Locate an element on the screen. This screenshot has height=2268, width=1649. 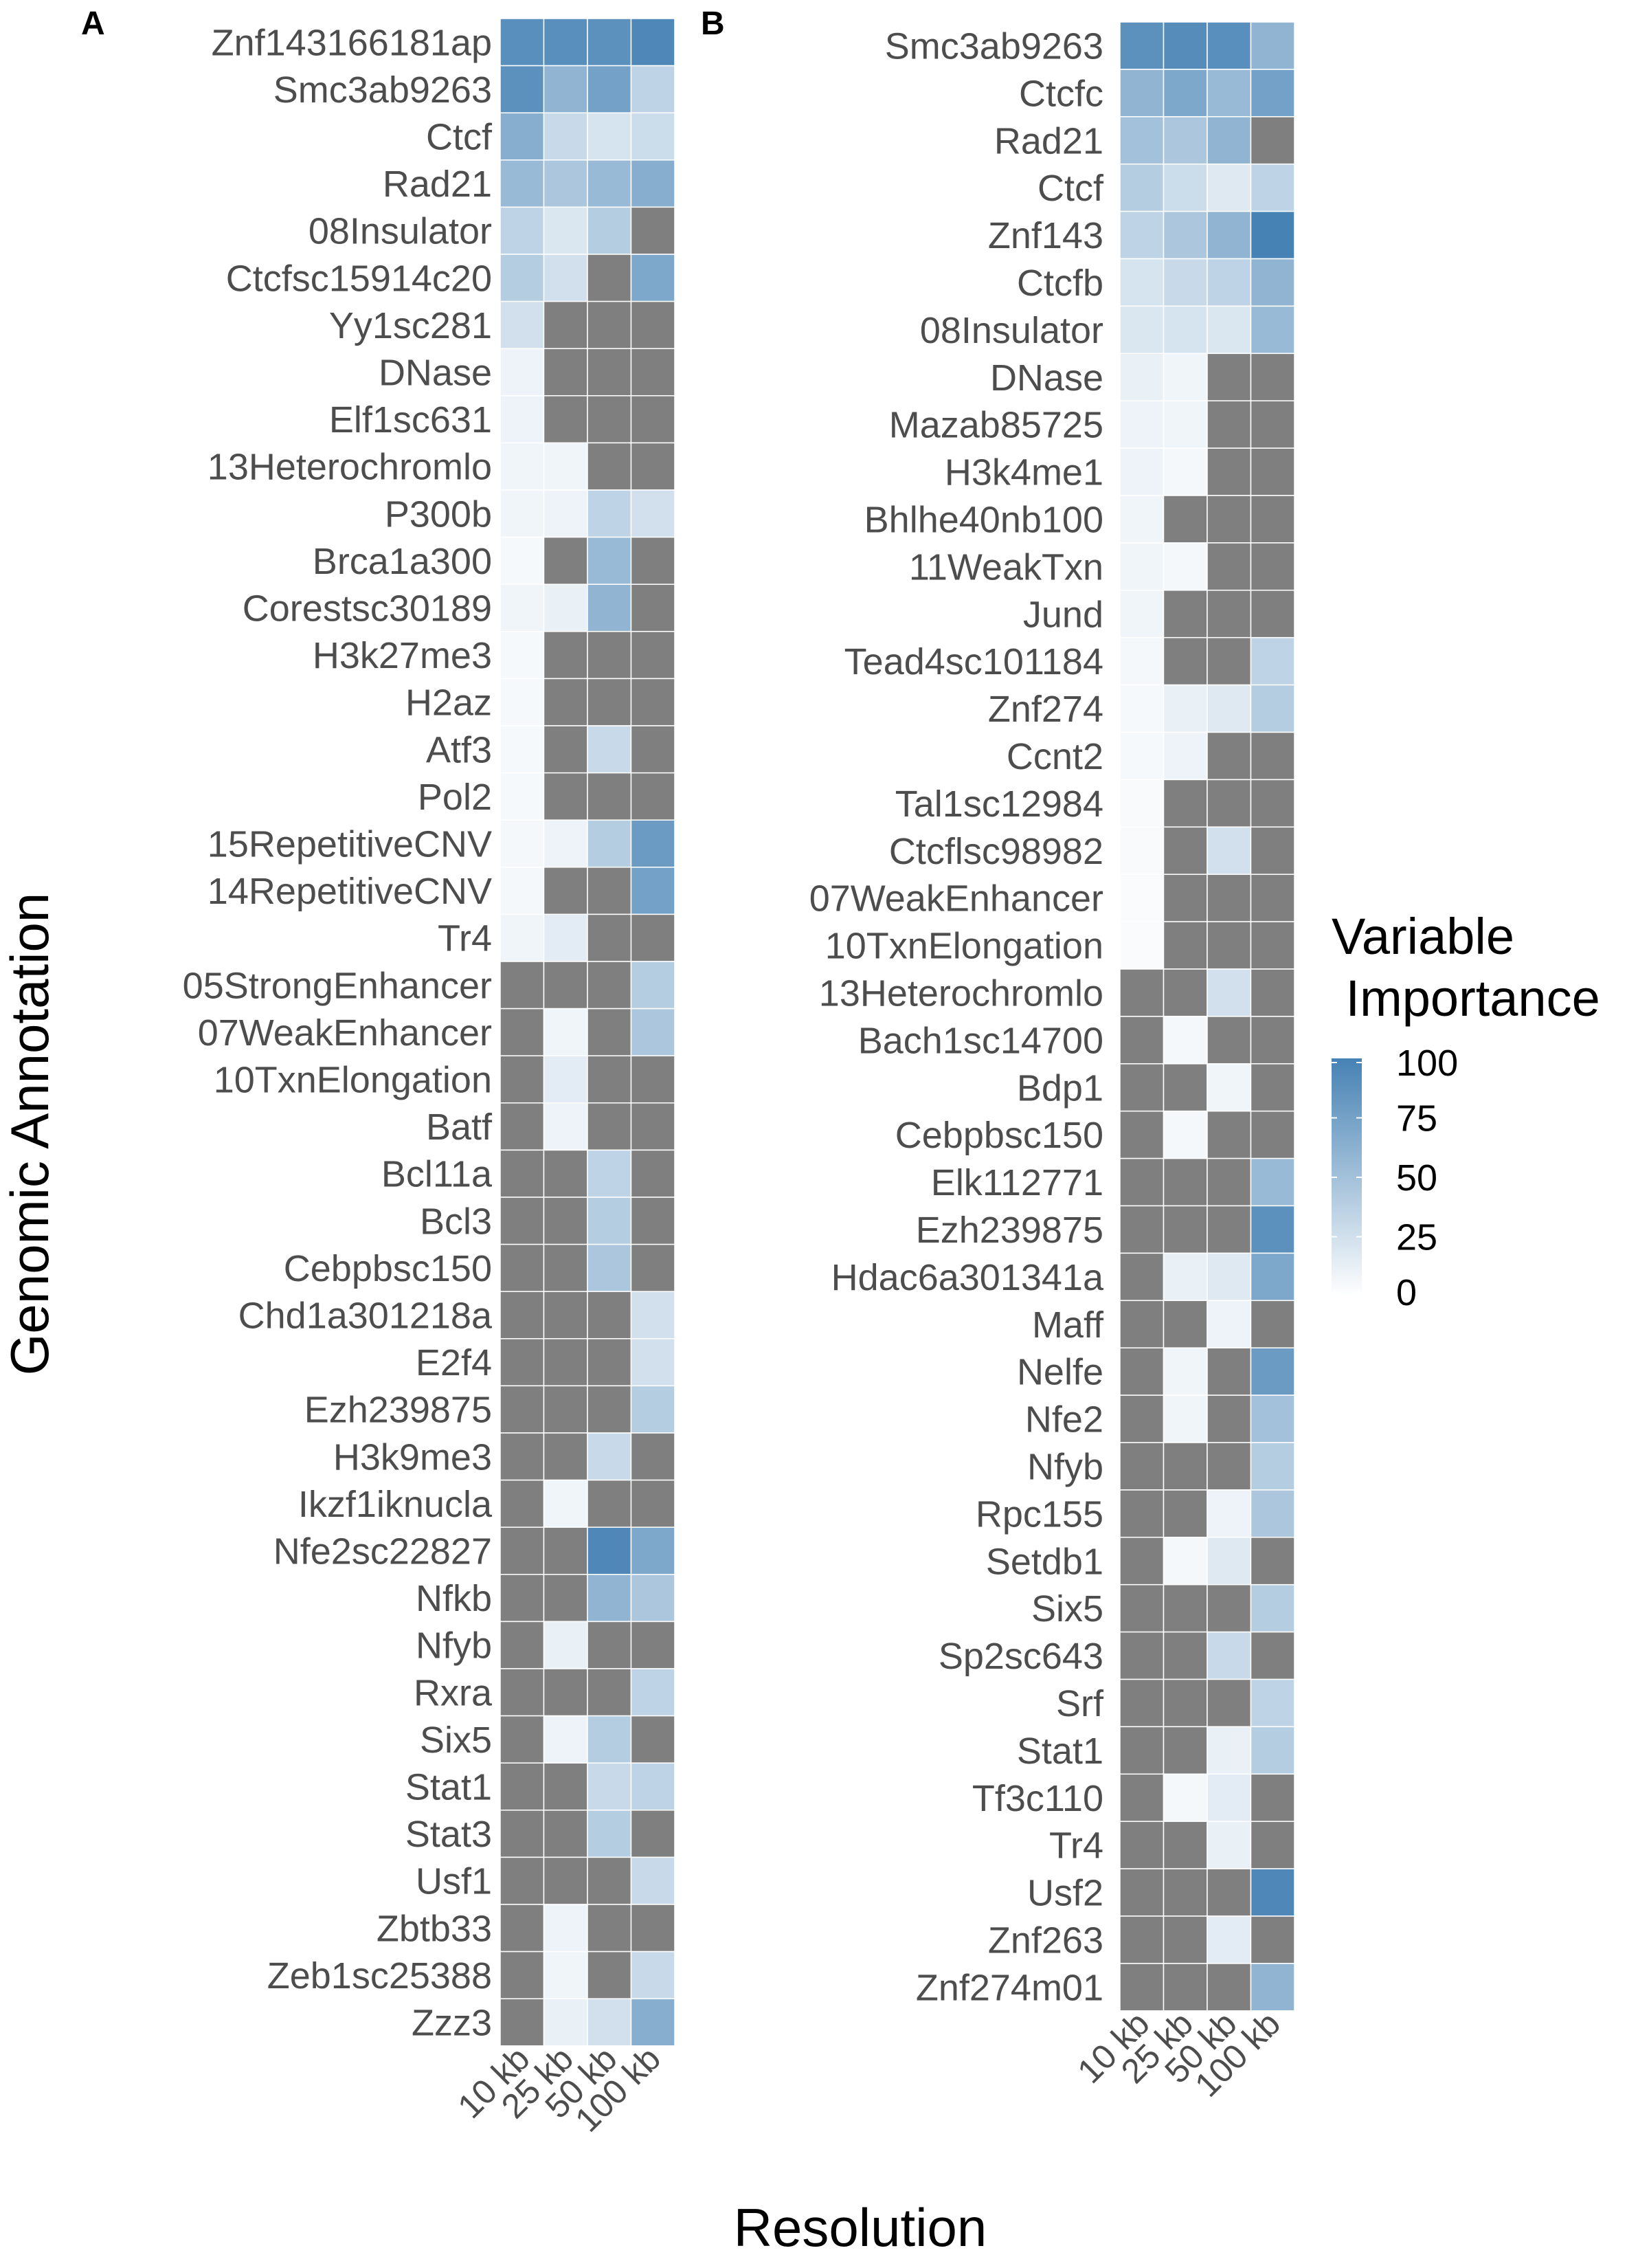
row-label: Smc3ab9263 is located at coordinates (383, 90).